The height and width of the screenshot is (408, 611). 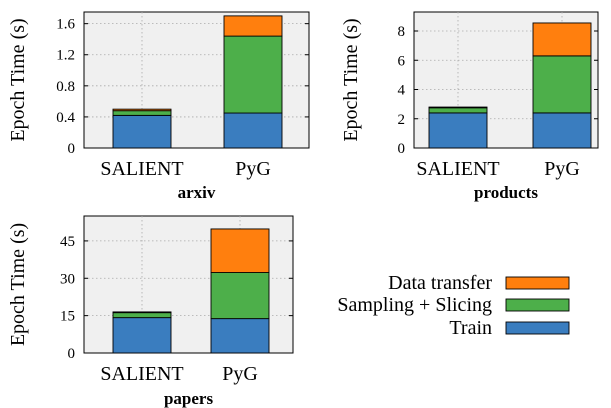 What do you see at coordinates (72, 354) in the screenshot?
I see `ytick-label-papers: 0` at bounding box center [72, 354].